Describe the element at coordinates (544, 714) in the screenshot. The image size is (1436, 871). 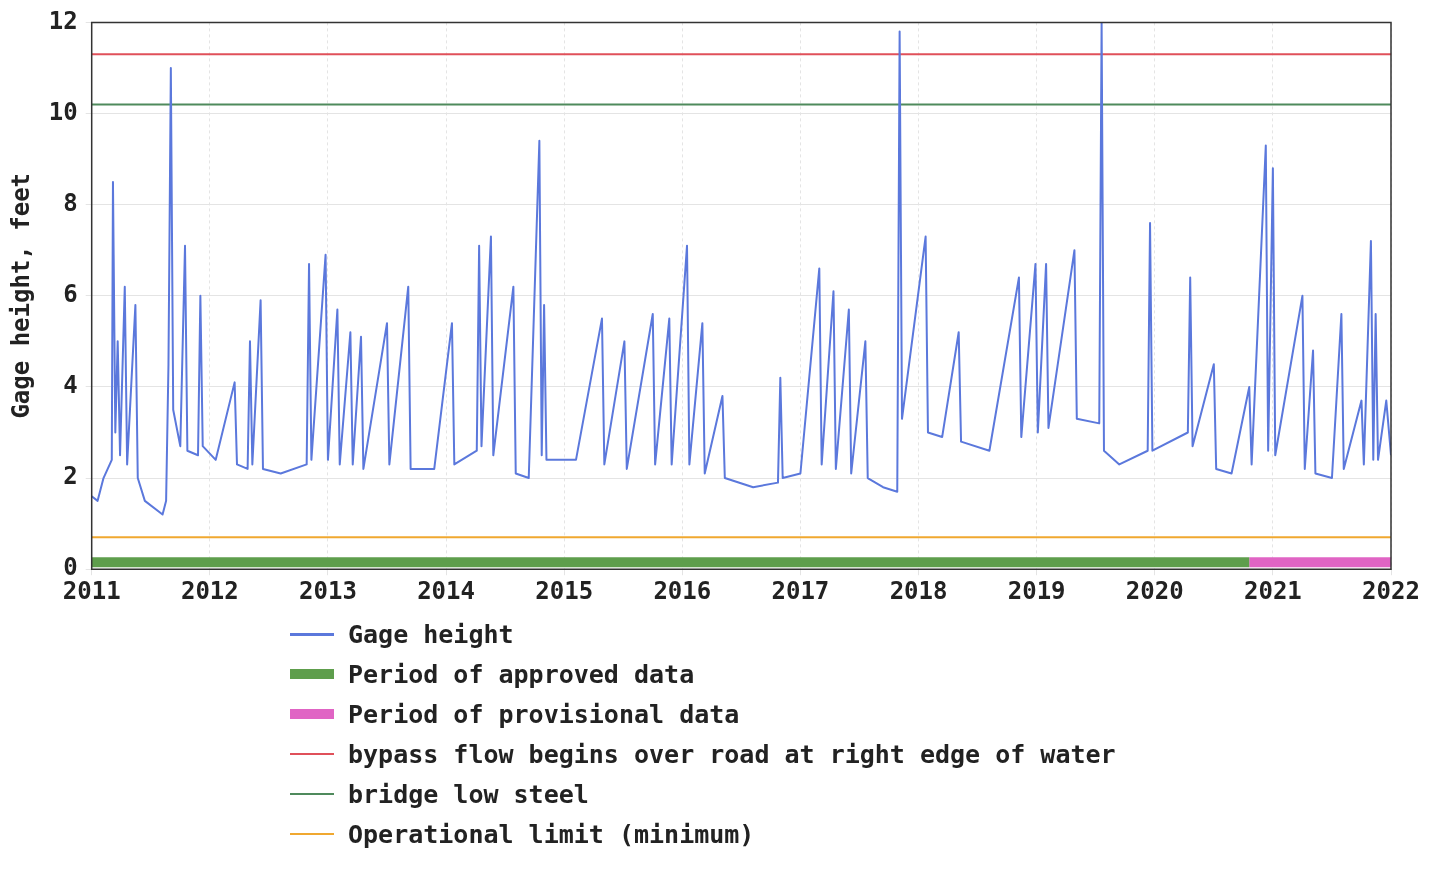
I see `legend-label: Period of provisional data` at that location.